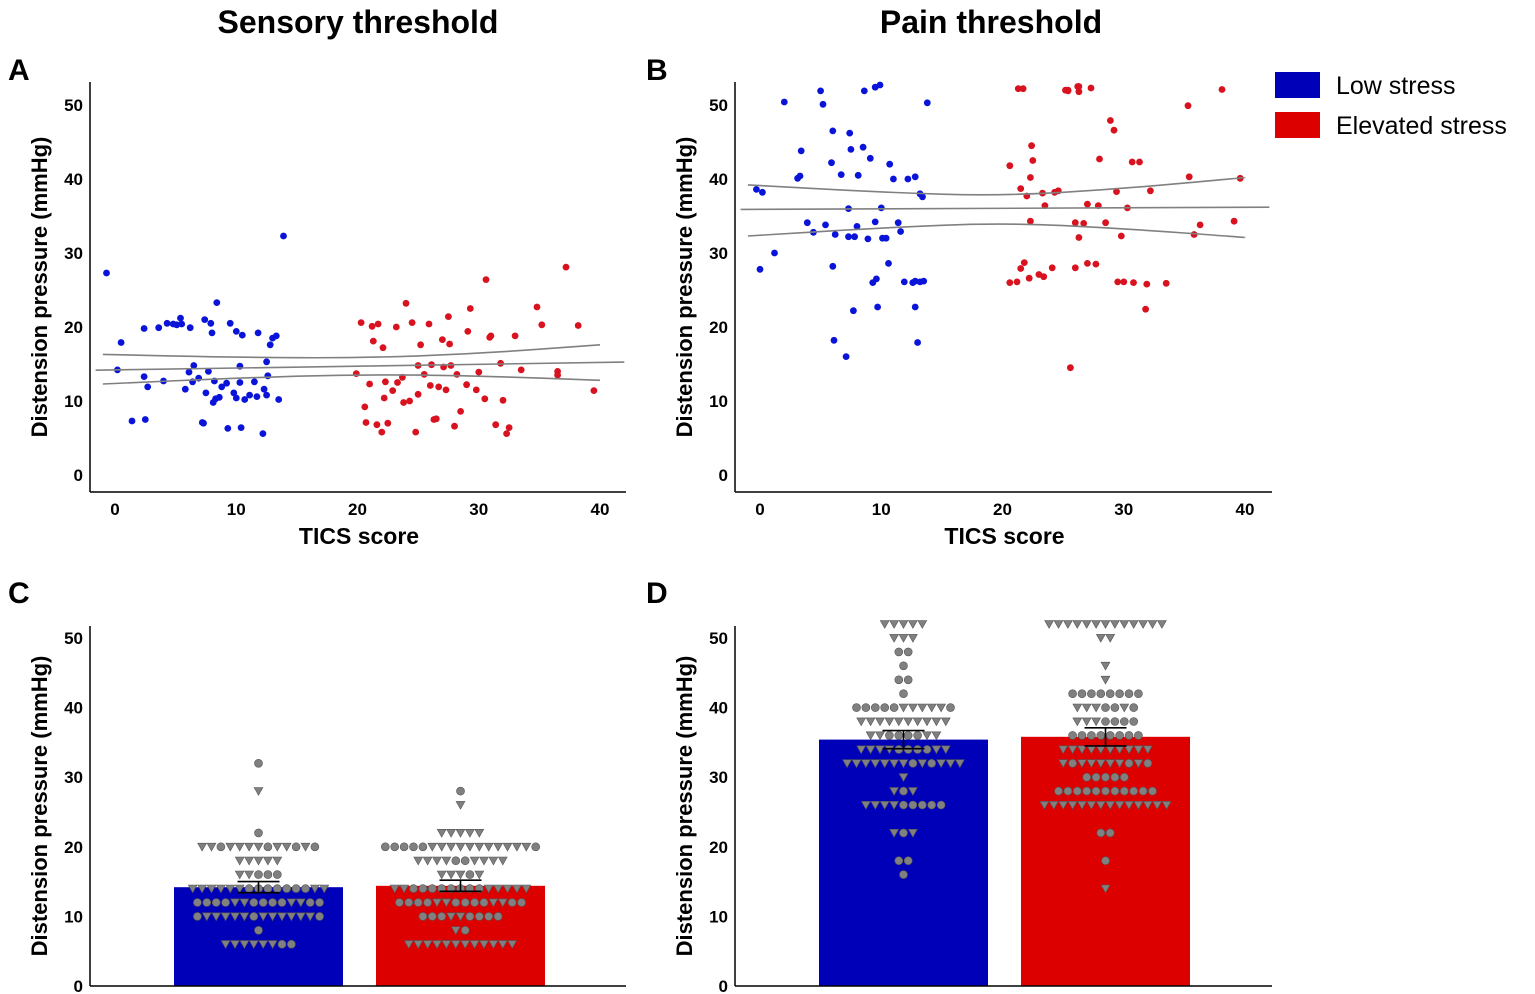  Describe the element at coordinates (1395, 86) in the screenshot. I see `legend-label-low-stress: Low stress` at that location.